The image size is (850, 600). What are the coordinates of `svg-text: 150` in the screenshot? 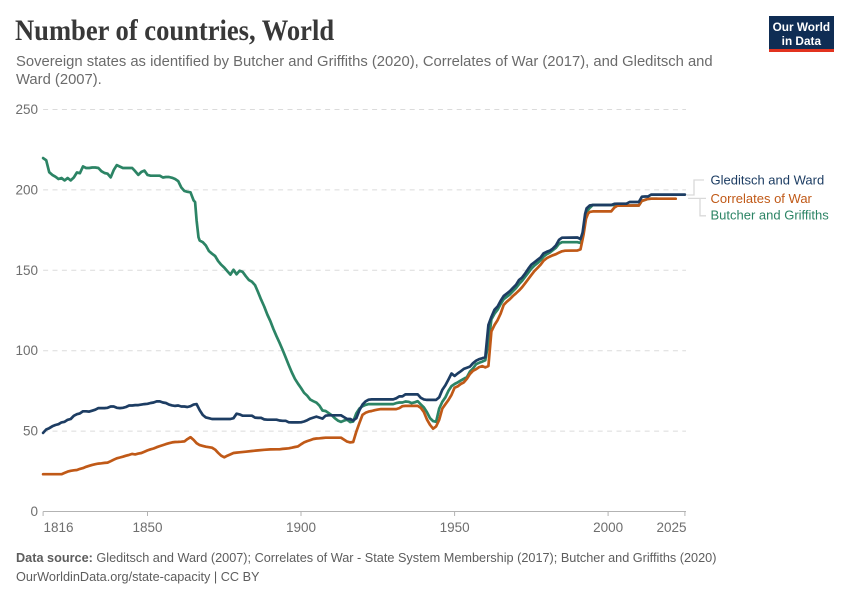 It's located at (26, 270).